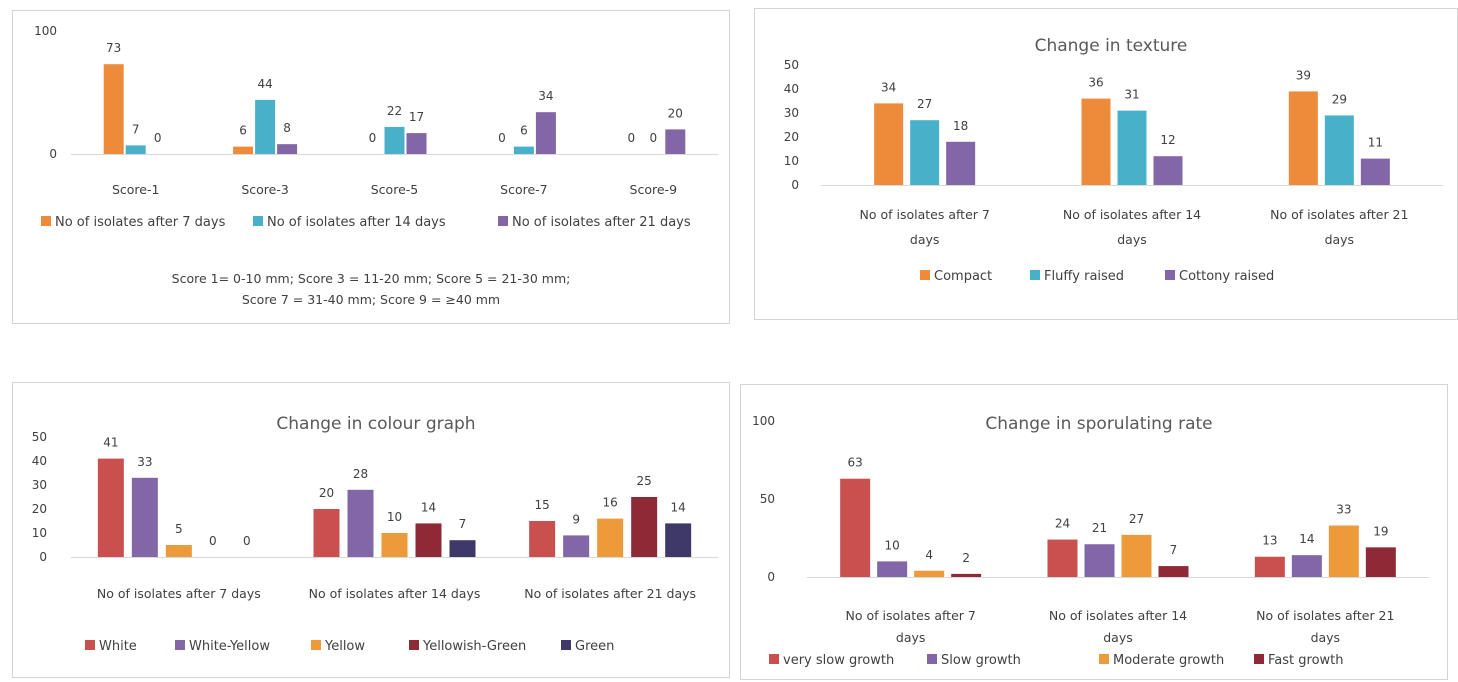  Describe the element at coordinates (1339, 214) in the screenshot. I see `x-category-label: No of isolates after 21` at that location.